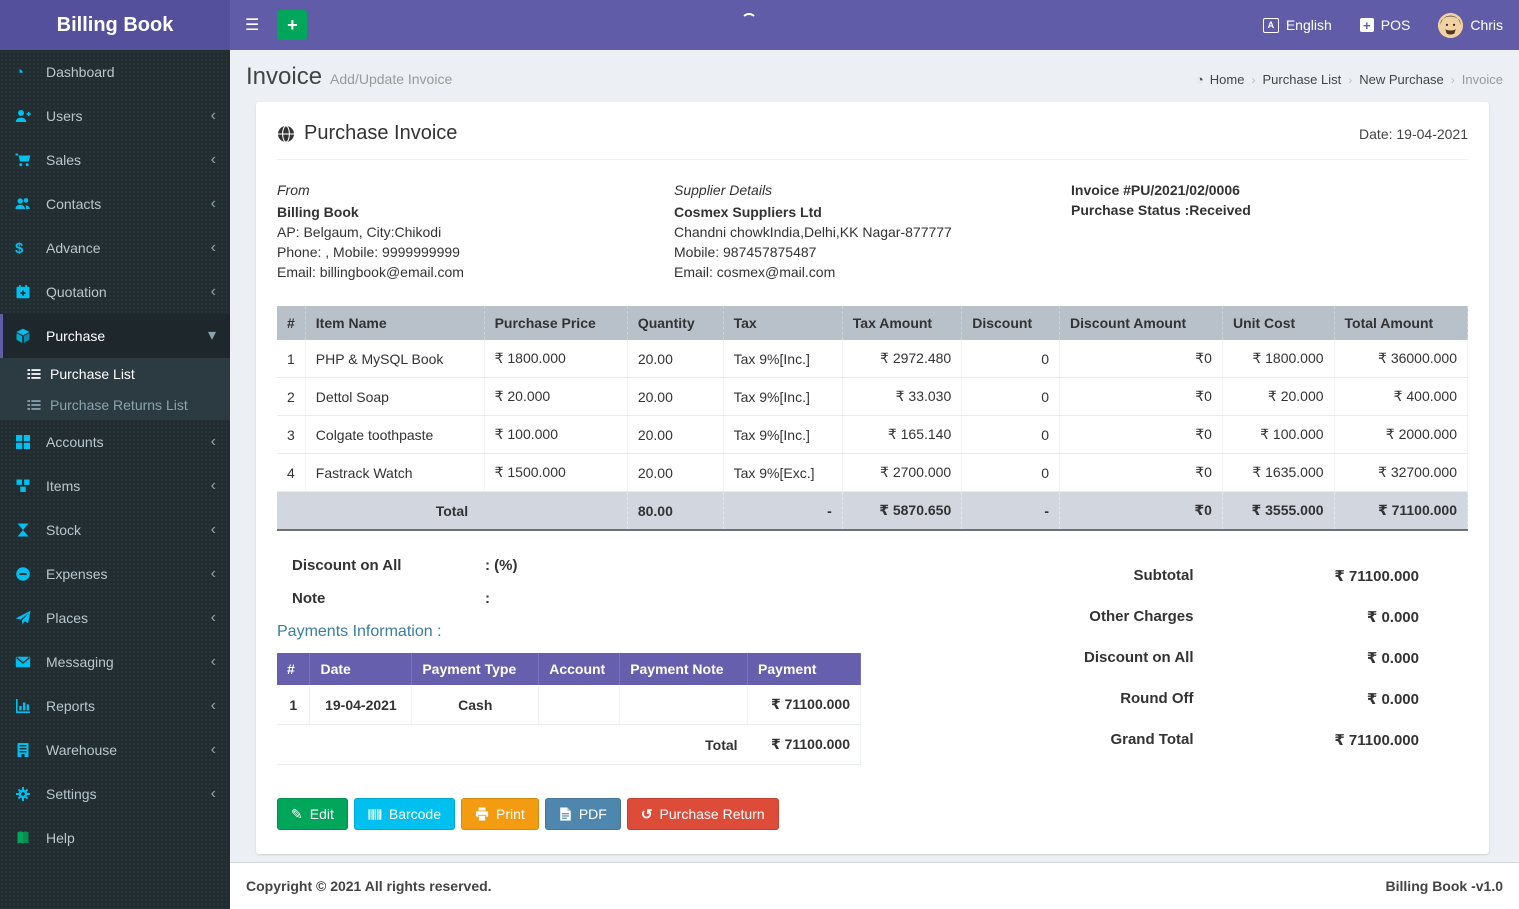 The image size is (1519, 909). Describe the element at coordinates (284, 76) in the screenshot. I see `page-title: Invoice` at that location.